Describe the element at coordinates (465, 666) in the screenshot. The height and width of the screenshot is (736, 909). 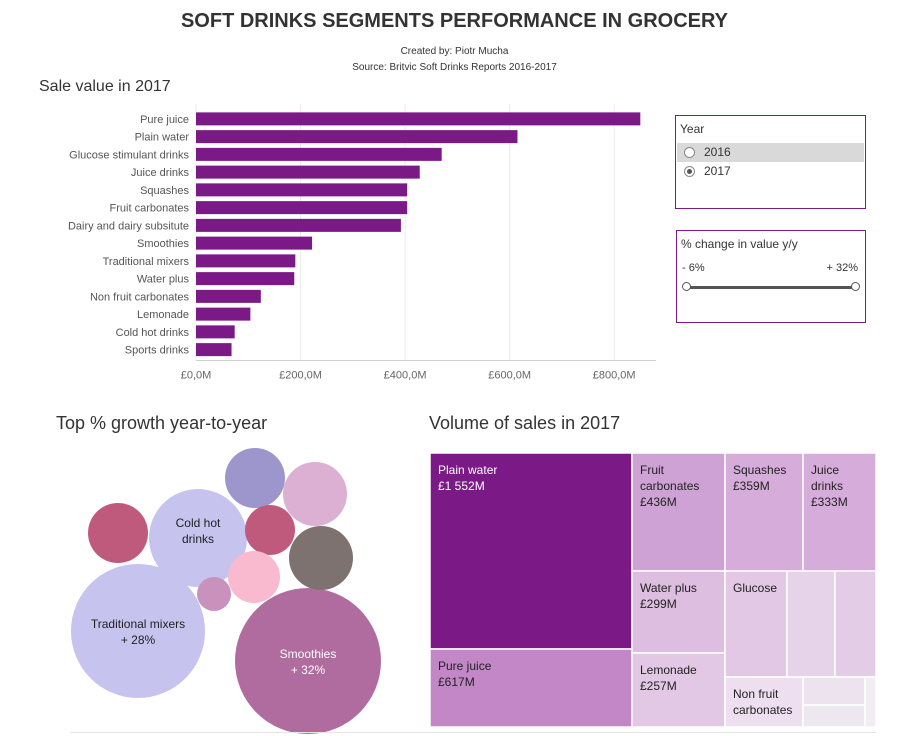
I see `treemap-label: Pure juice` at that location.